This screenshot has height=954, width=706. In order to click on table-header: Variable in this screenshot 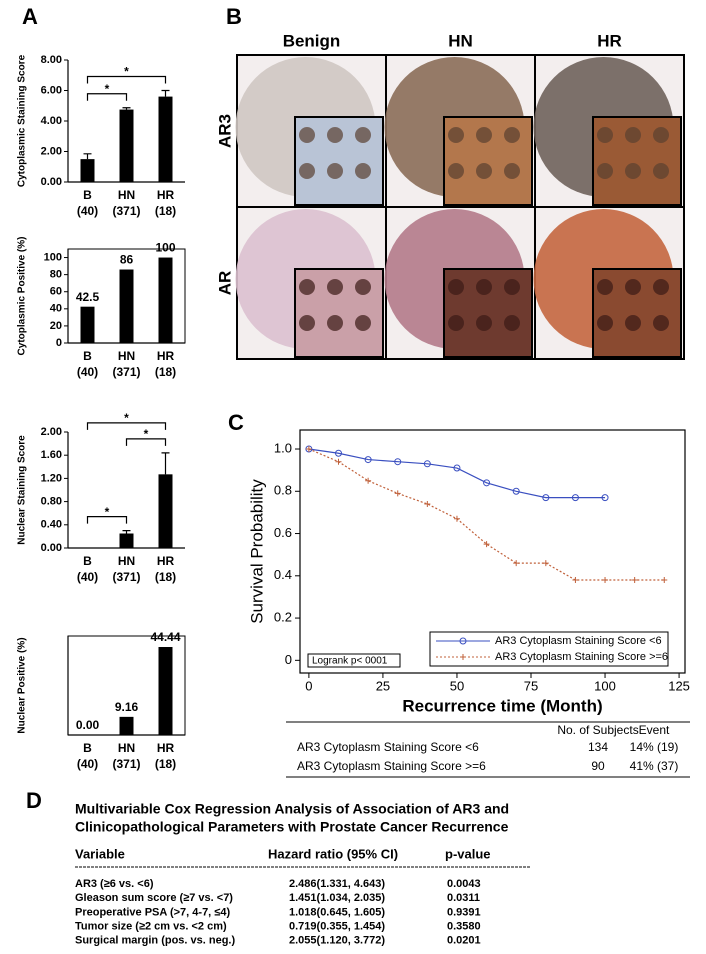, I will do `click(100, 853)`.